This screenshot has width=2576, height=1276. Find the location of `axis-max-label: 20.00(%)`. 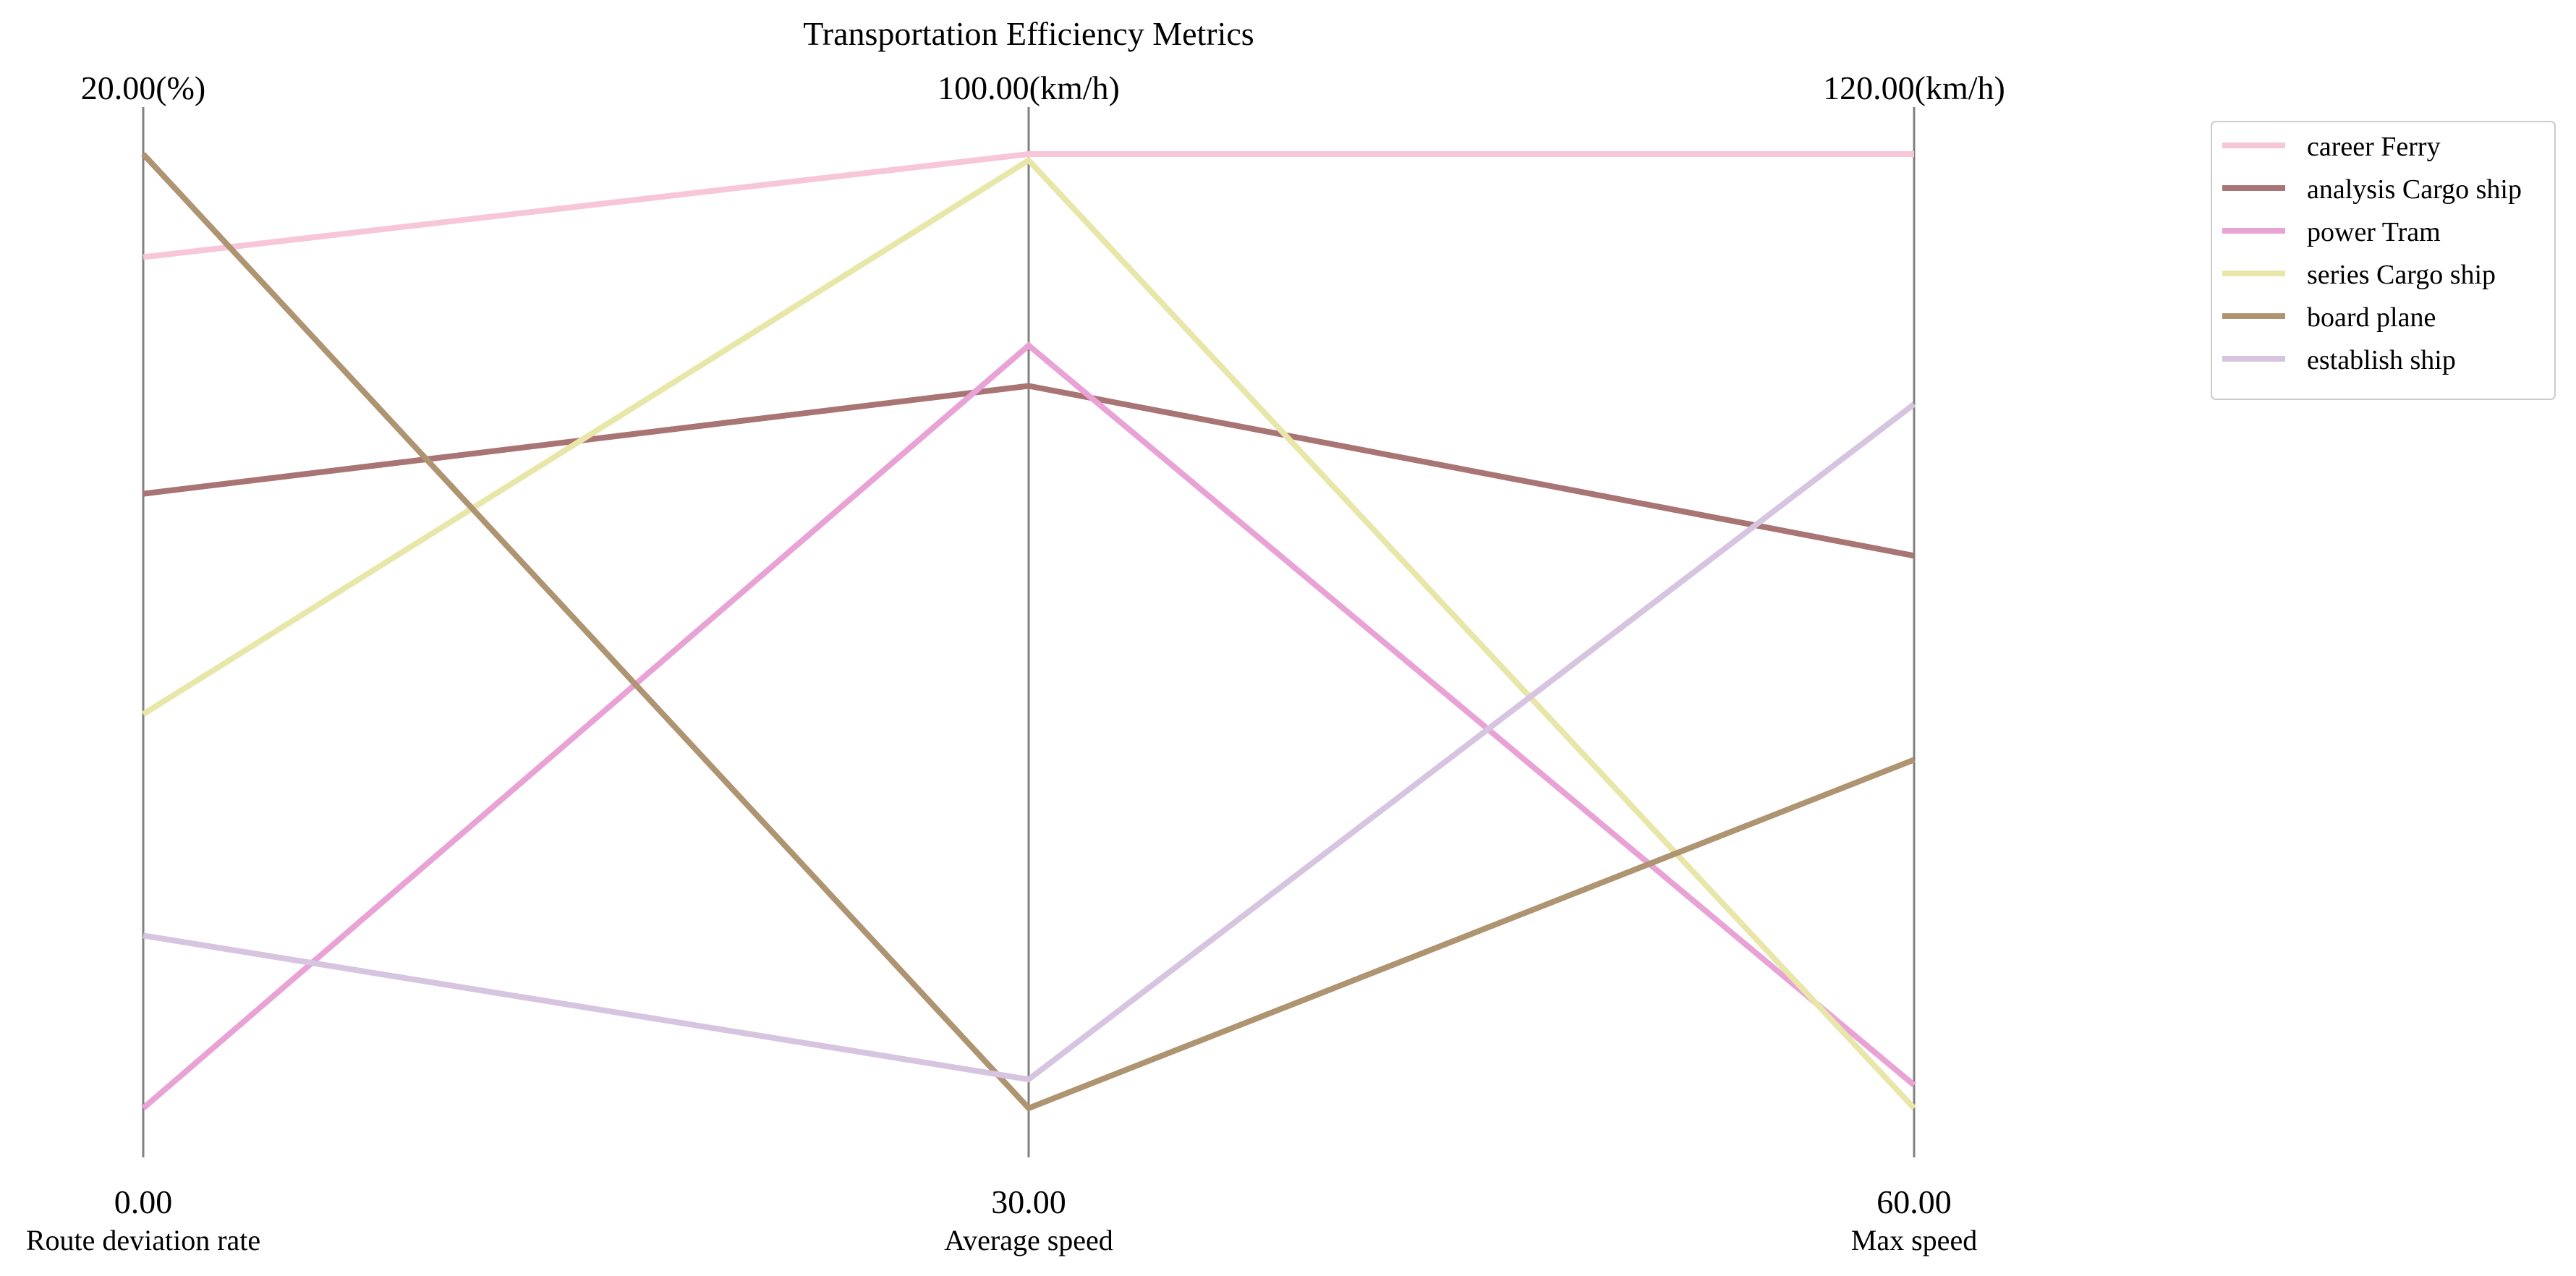

axis-max-label: 20.00(%) is located at coordinates (143, 87).